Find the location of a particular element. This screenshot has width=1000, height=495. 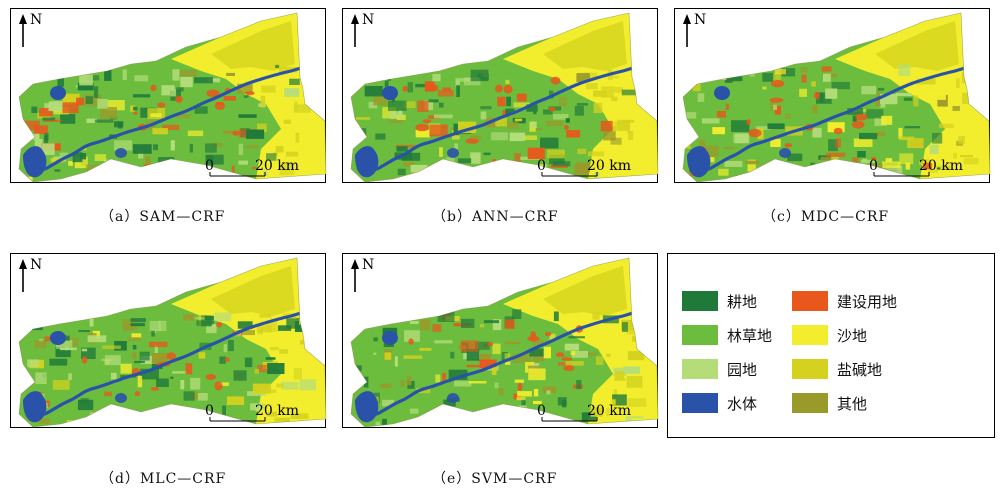

pond is located at coordinates (121, 398).